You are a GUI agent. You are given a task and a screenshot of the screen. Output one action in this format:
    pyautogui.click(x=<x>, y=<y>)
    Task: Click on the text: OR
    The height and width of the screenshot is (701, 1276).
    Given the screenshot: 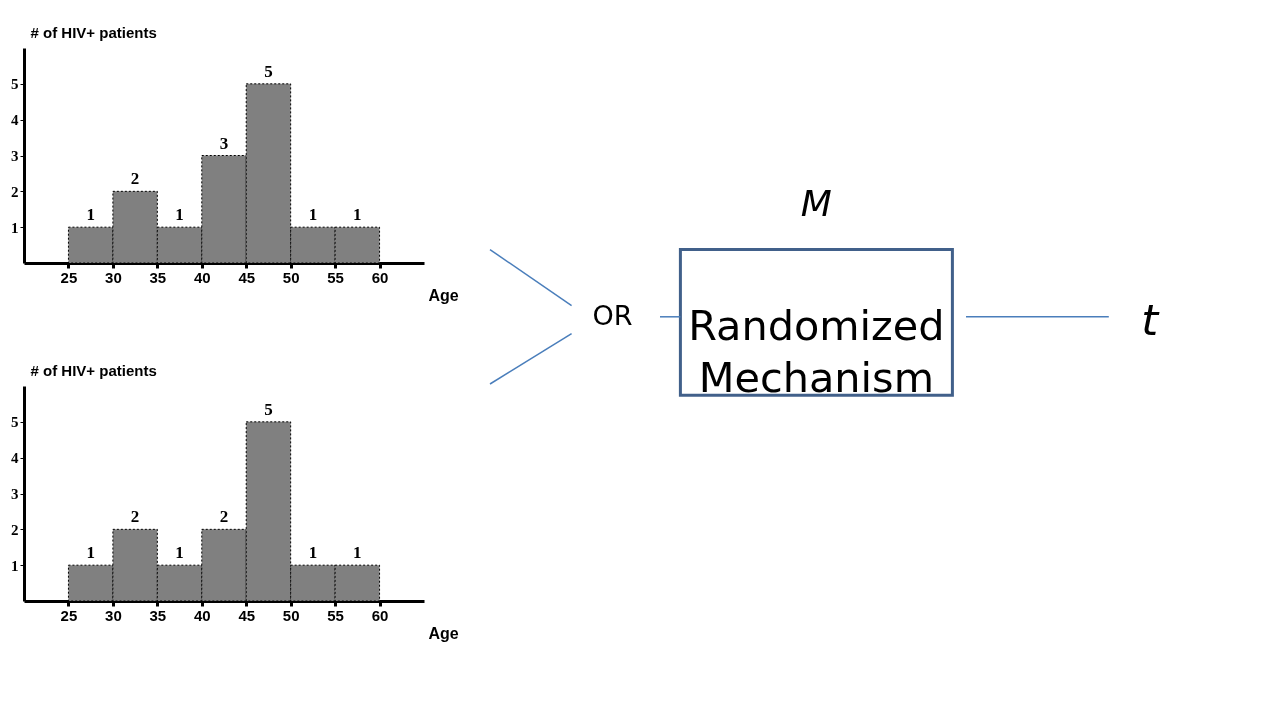 What is the action you would take?
    pyautogui.click(x=612, y=315)
    